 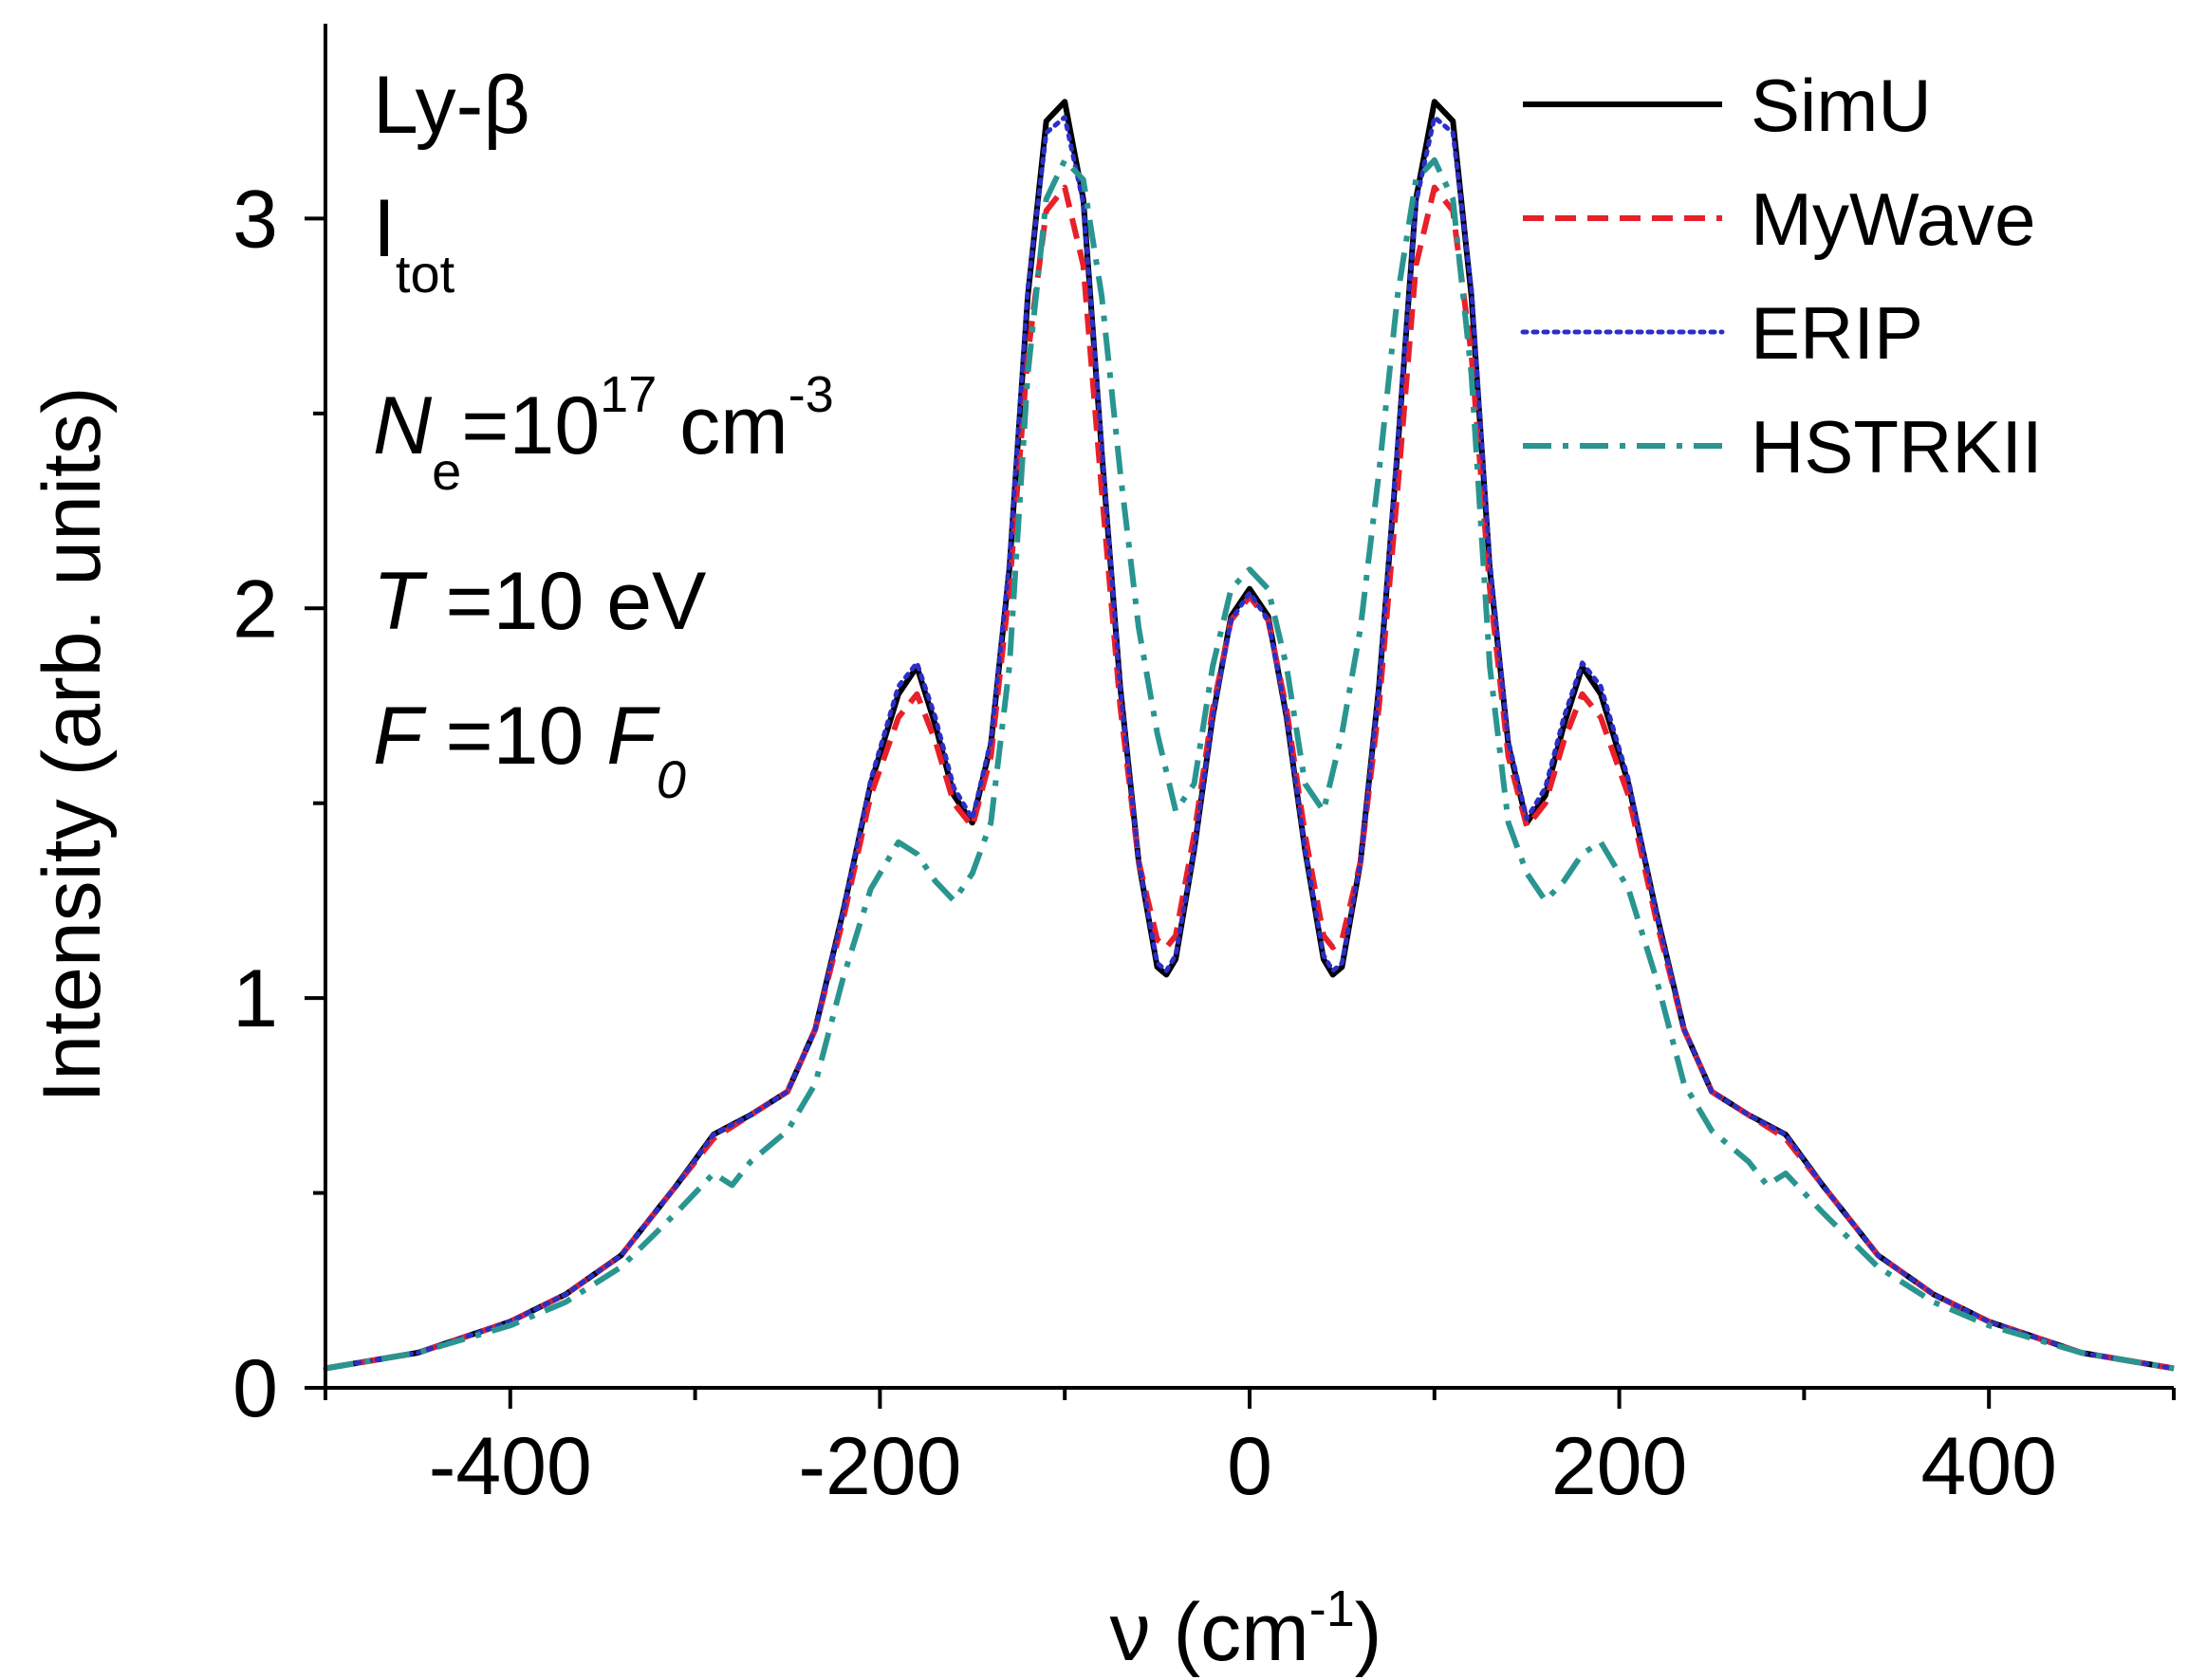 I want to click on y-axis-title: Intensity (arb. units), so click(x=72, y=744).